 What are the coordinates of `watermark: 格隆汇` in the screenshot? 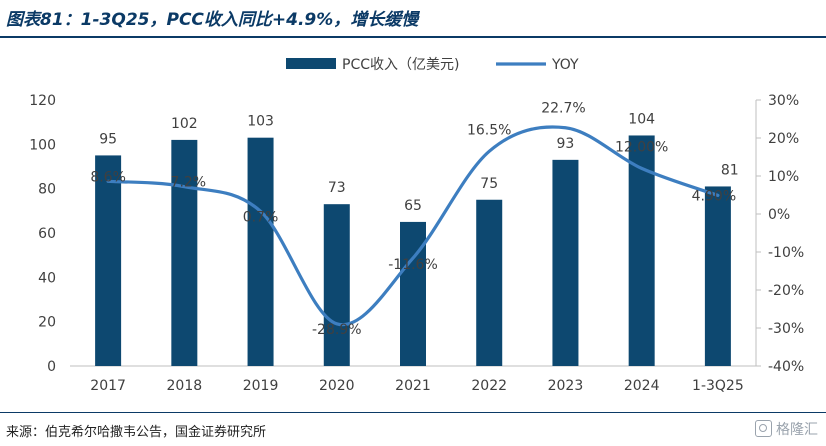 It's located at (786, 429).